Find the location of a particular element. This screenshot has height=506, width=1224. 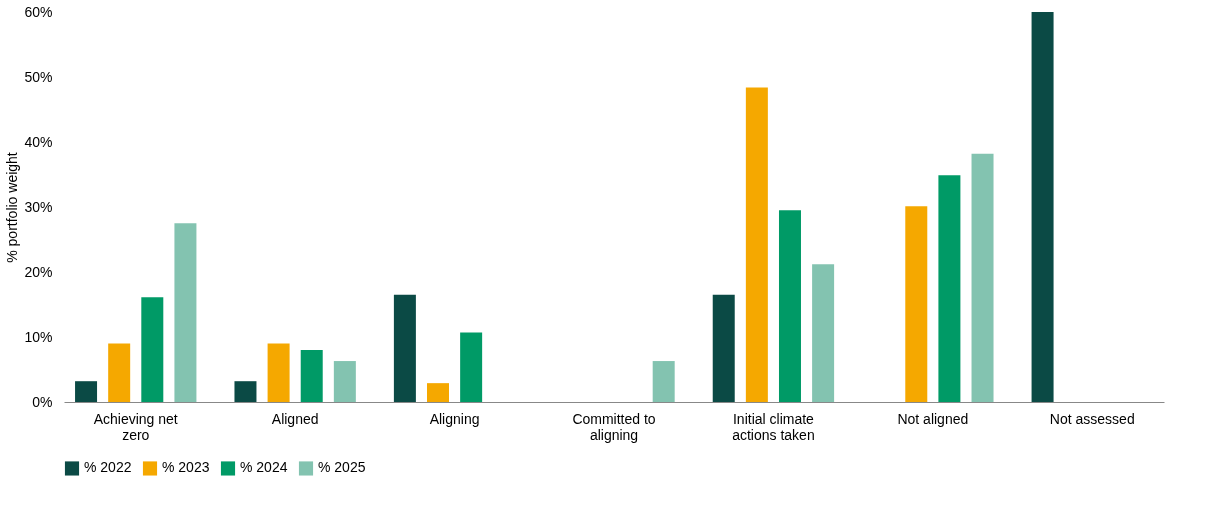

y-tick-label: 10% is located at coordinates (38, 336).